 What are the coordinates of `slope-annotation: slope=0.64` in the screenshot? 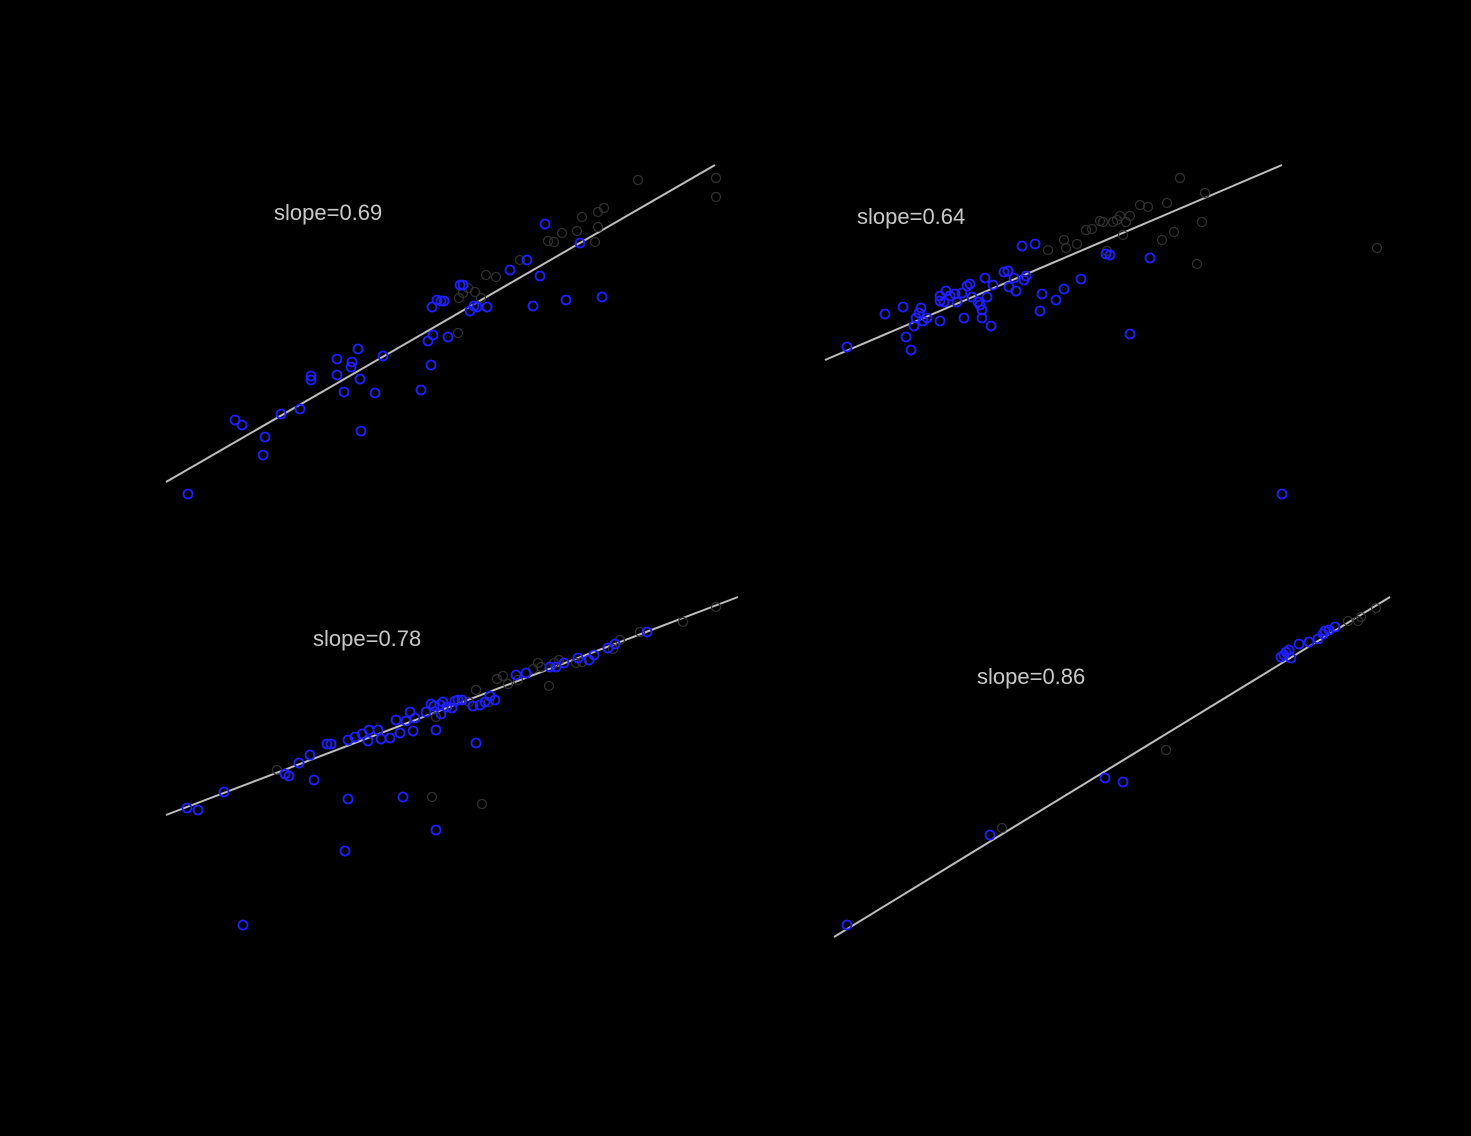 It's located at (911, 216).